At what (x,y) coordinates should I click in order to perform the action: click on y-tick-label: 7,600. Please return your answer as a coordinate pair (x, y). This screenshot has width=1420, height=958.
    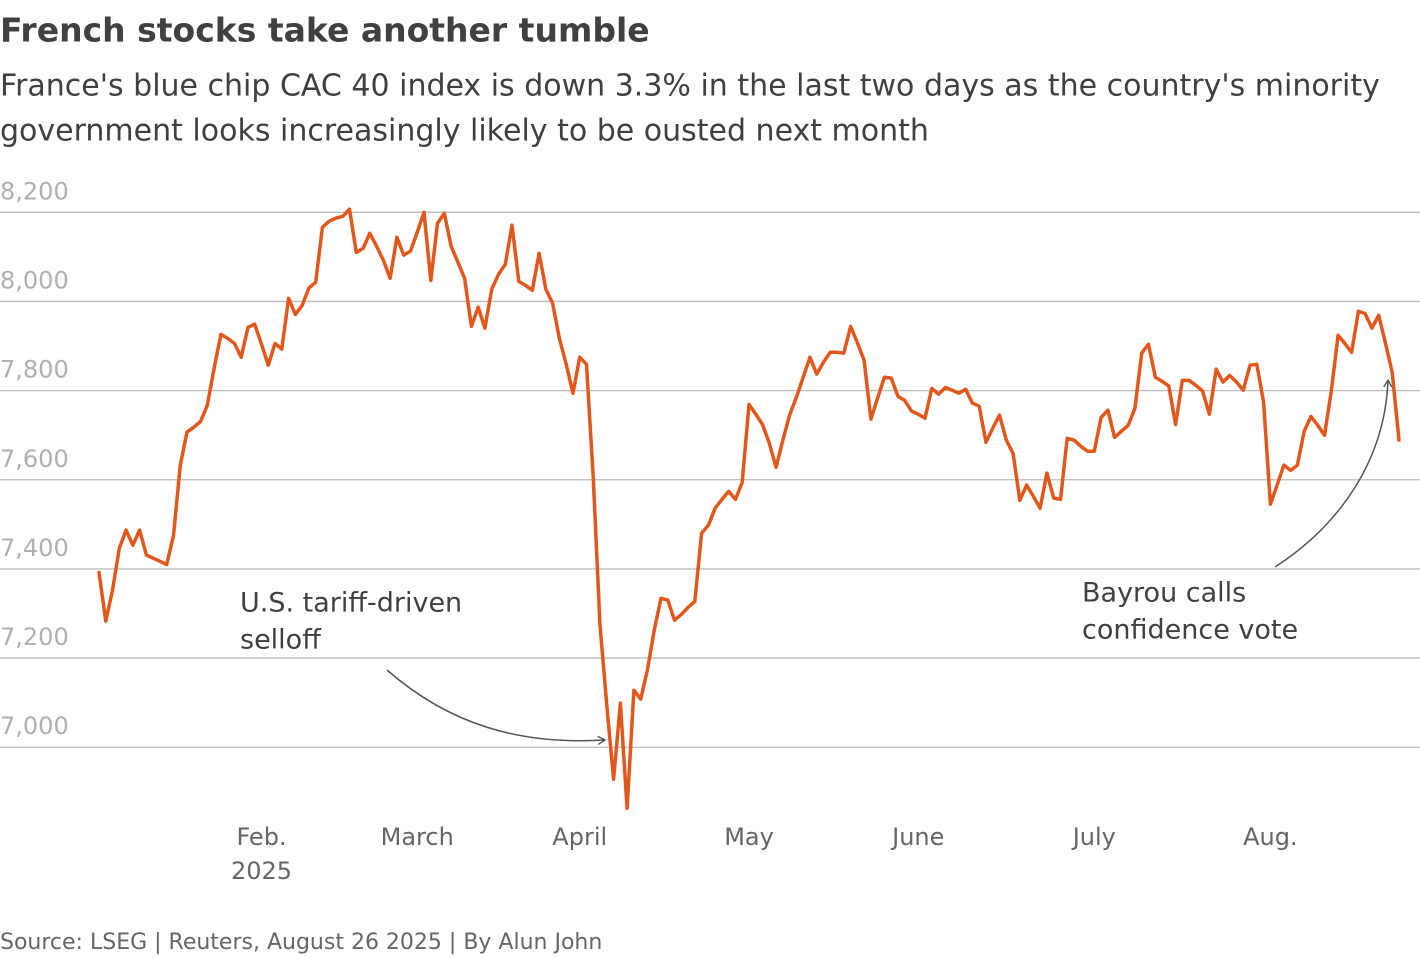
    Looking at the image, I should click on (34, 459).